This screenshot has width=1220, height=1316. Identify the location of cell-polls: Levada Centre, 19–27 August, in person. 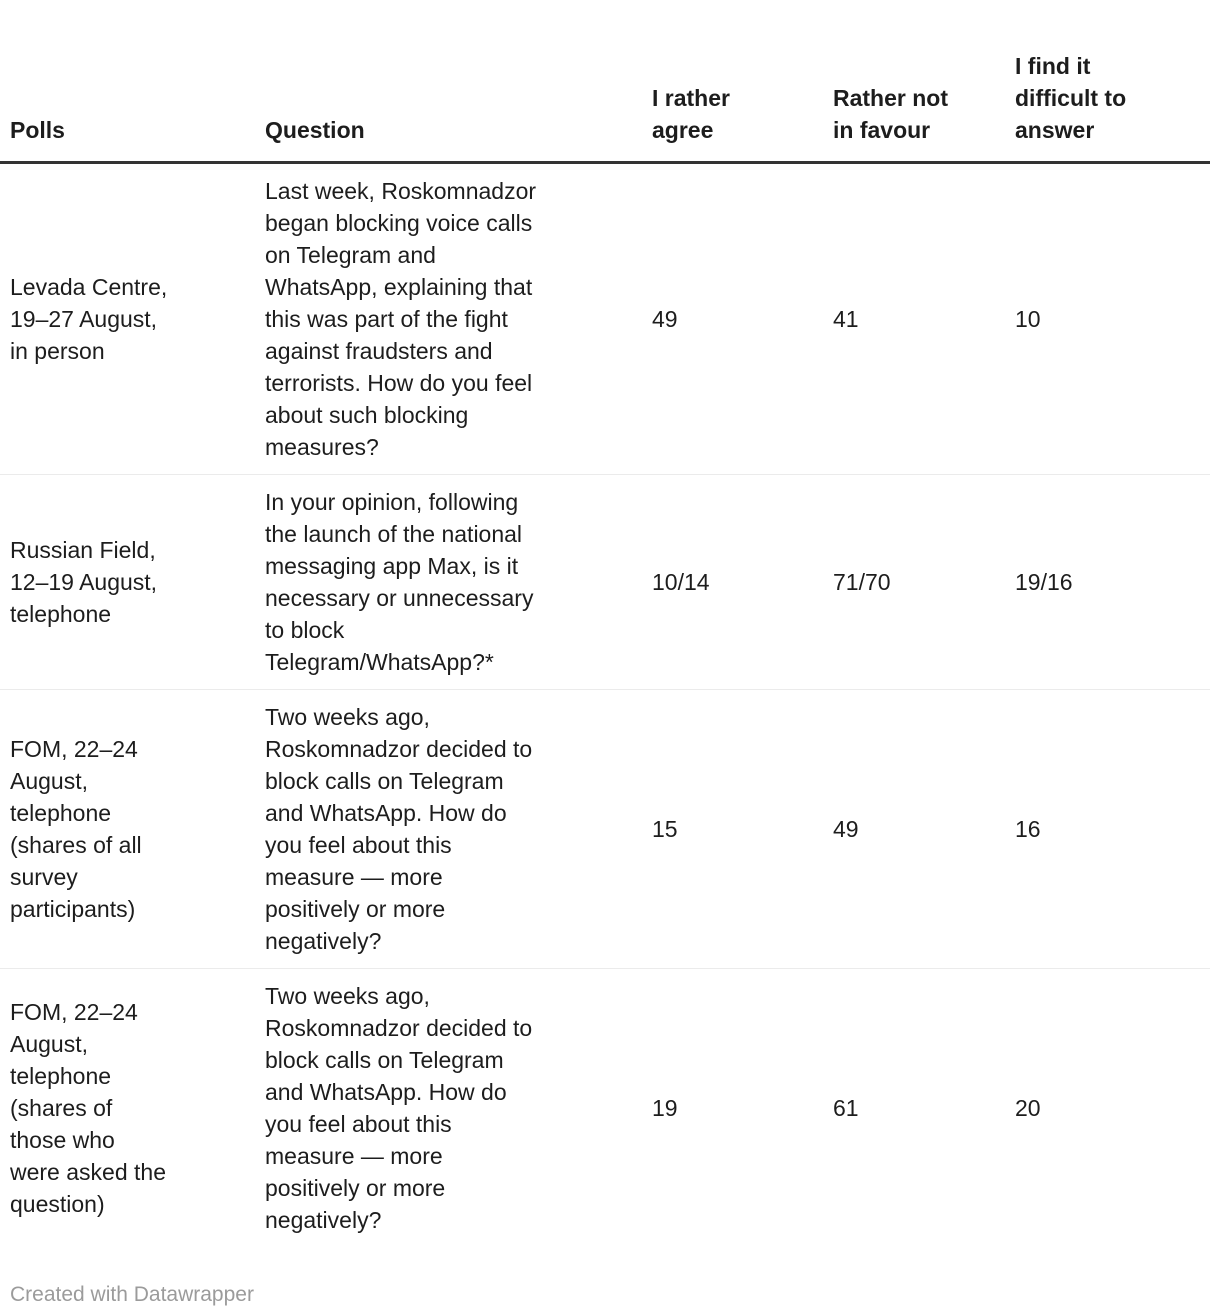
(132, 318).